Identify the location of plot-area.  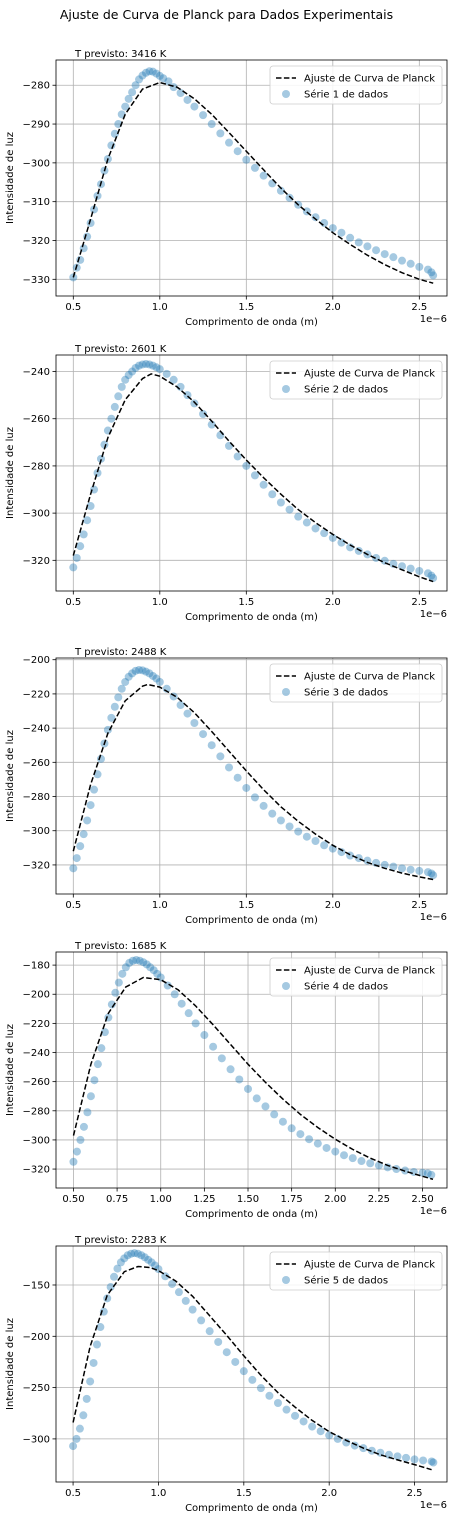
(253, 471).